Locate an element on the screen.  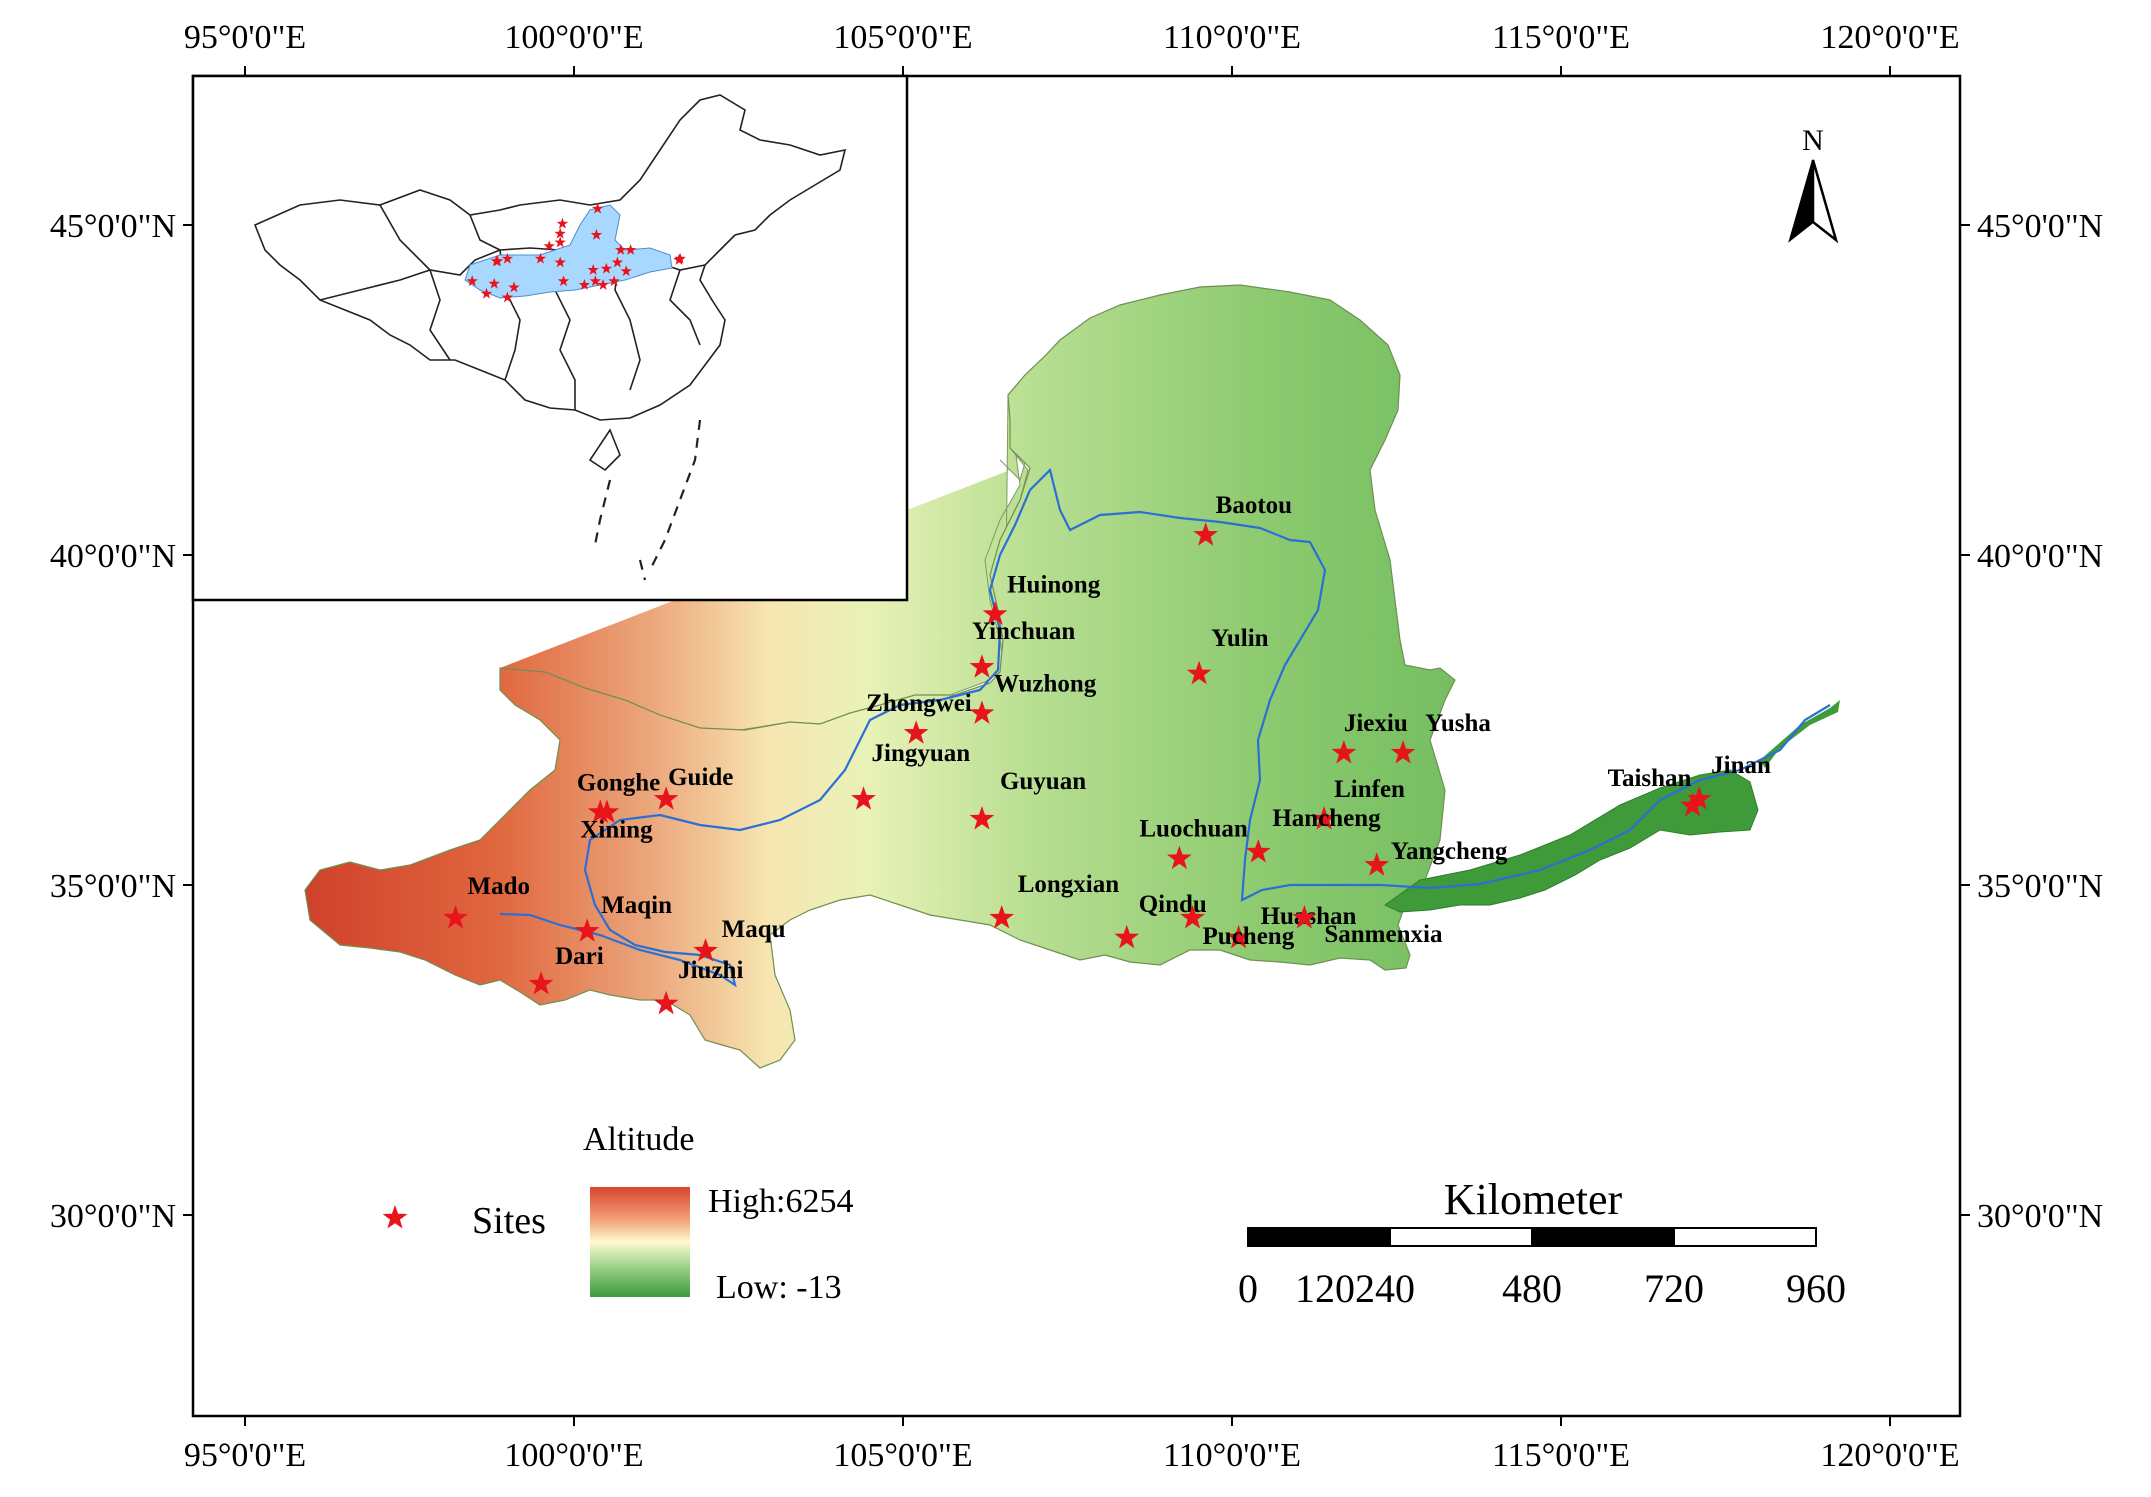
site-label: Yangcheng is located at coordinates (1449, 851).